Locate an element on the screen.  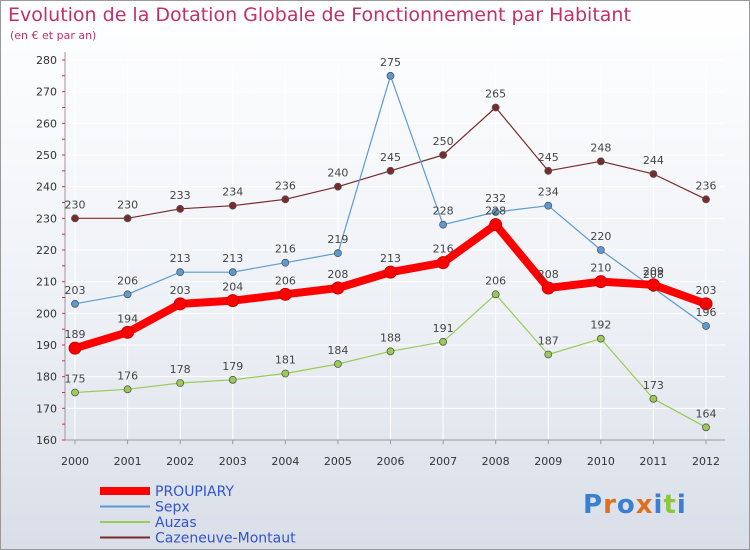
legend-label: Sepx is located at coordinates (172, 508).